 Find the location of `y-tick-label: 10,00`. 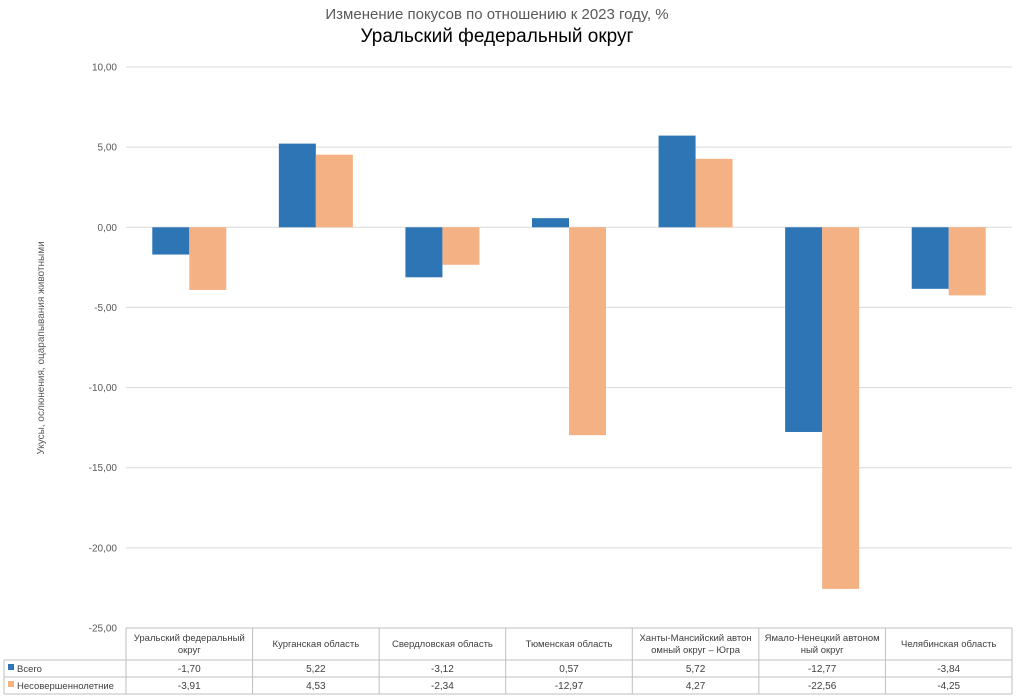

y-tick-label: 10,00 is located at coordinates (104, 68).